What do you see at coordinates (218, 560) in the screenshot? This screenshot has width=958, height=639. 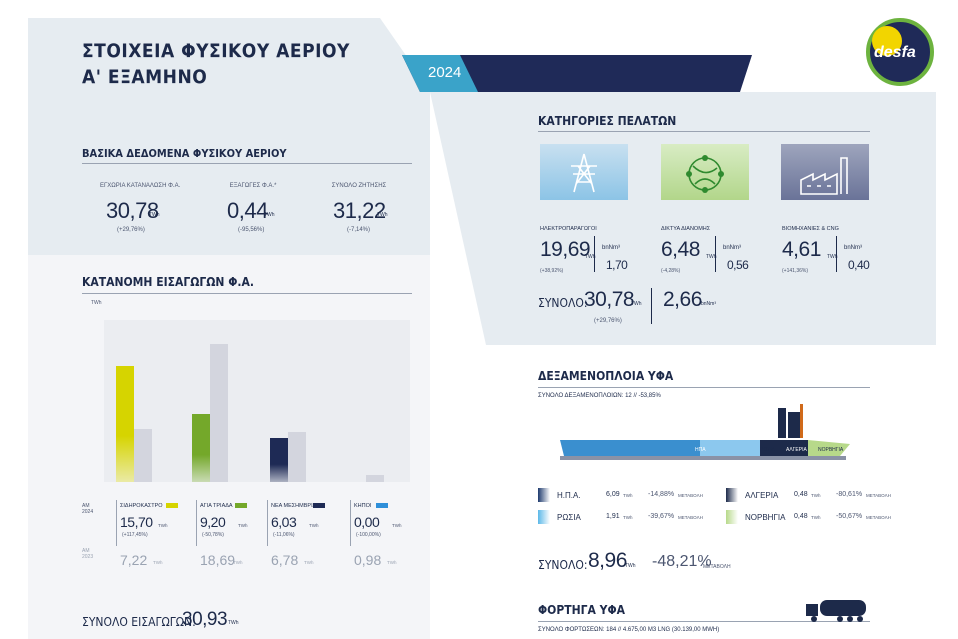 I see `entry-point-2023-value: 18,69` at bounding box center [218, 560].